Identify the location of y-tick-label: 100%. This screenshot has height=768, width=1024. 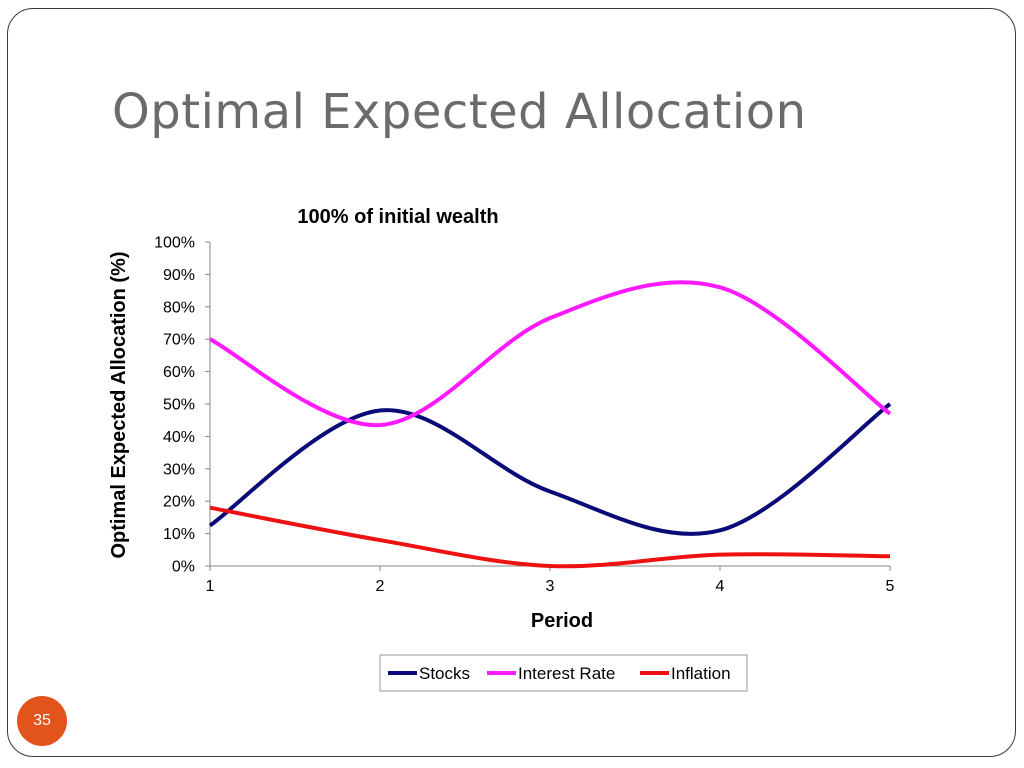
(174, 243).